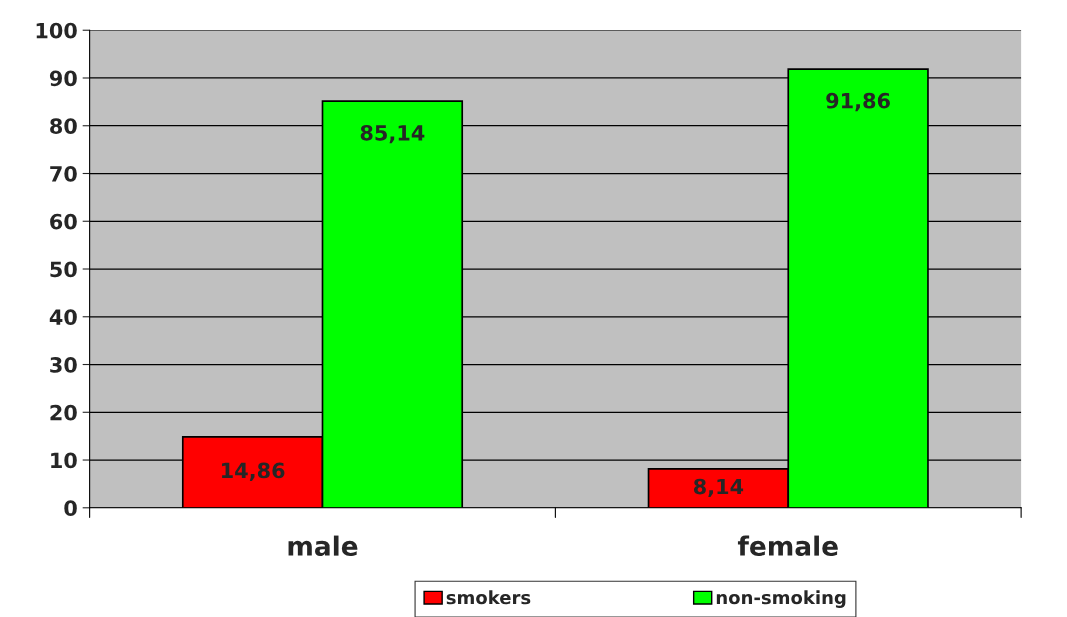  What do you see at coordinates (488, 597) in the screenshot?
I see `legend-label: smokers` at bounding box center [488, 597].